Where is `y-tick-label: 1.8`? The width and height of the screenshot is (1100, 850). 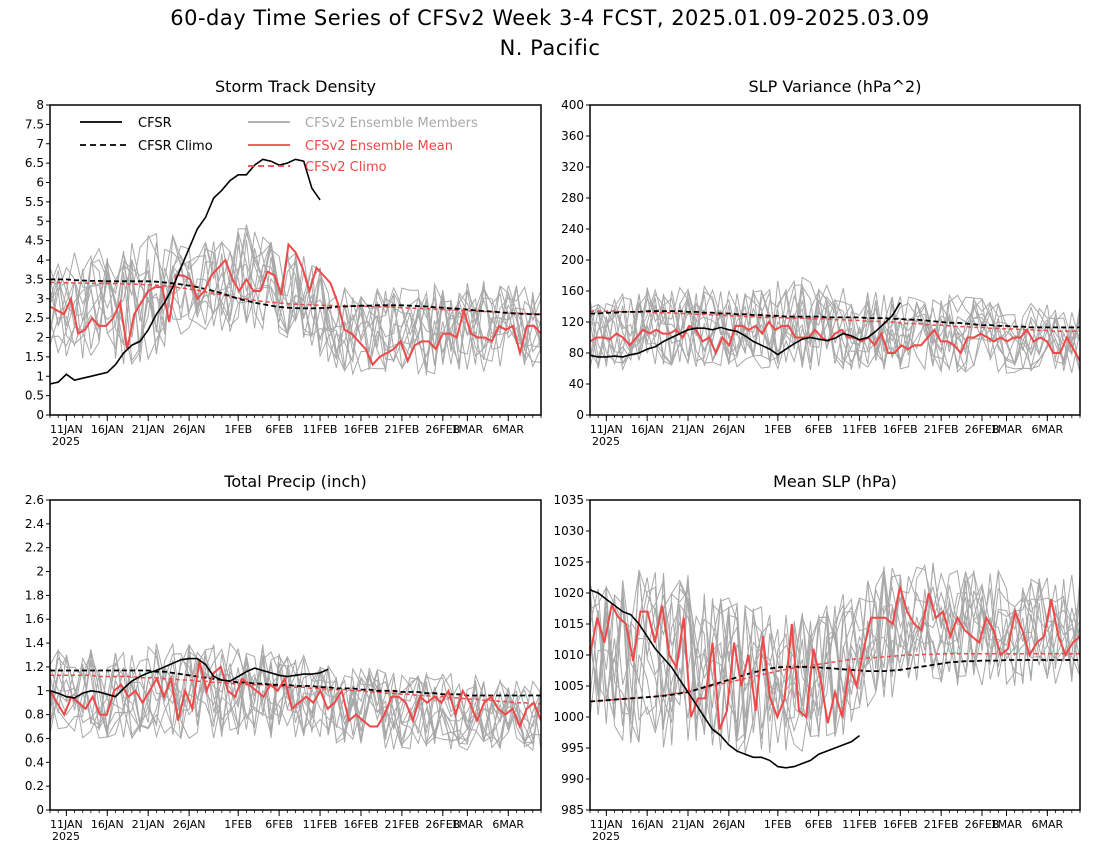
y-tick-label: 1.8 is located at coordinates (34, 595).